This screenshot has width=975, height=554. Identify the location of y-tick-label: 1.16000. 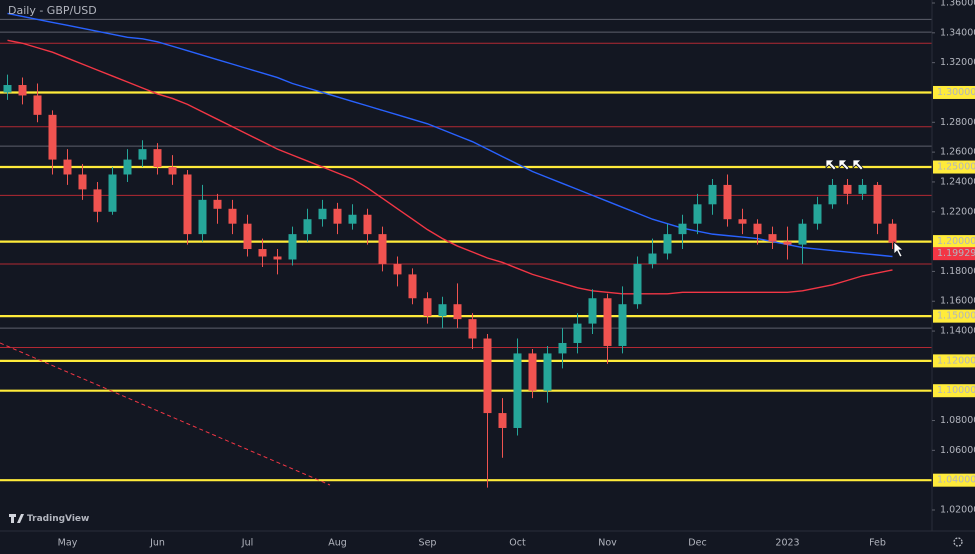
(957, 301).